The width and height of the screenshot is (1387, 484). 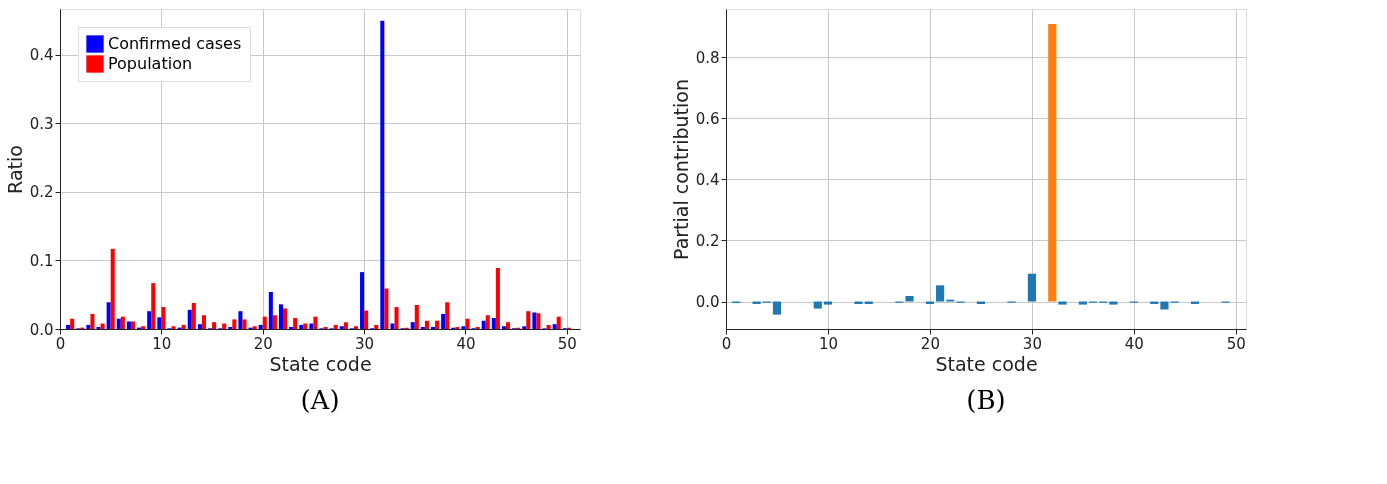 I want to click on y-tick-label: 0.8, so click(x=707, y=57).